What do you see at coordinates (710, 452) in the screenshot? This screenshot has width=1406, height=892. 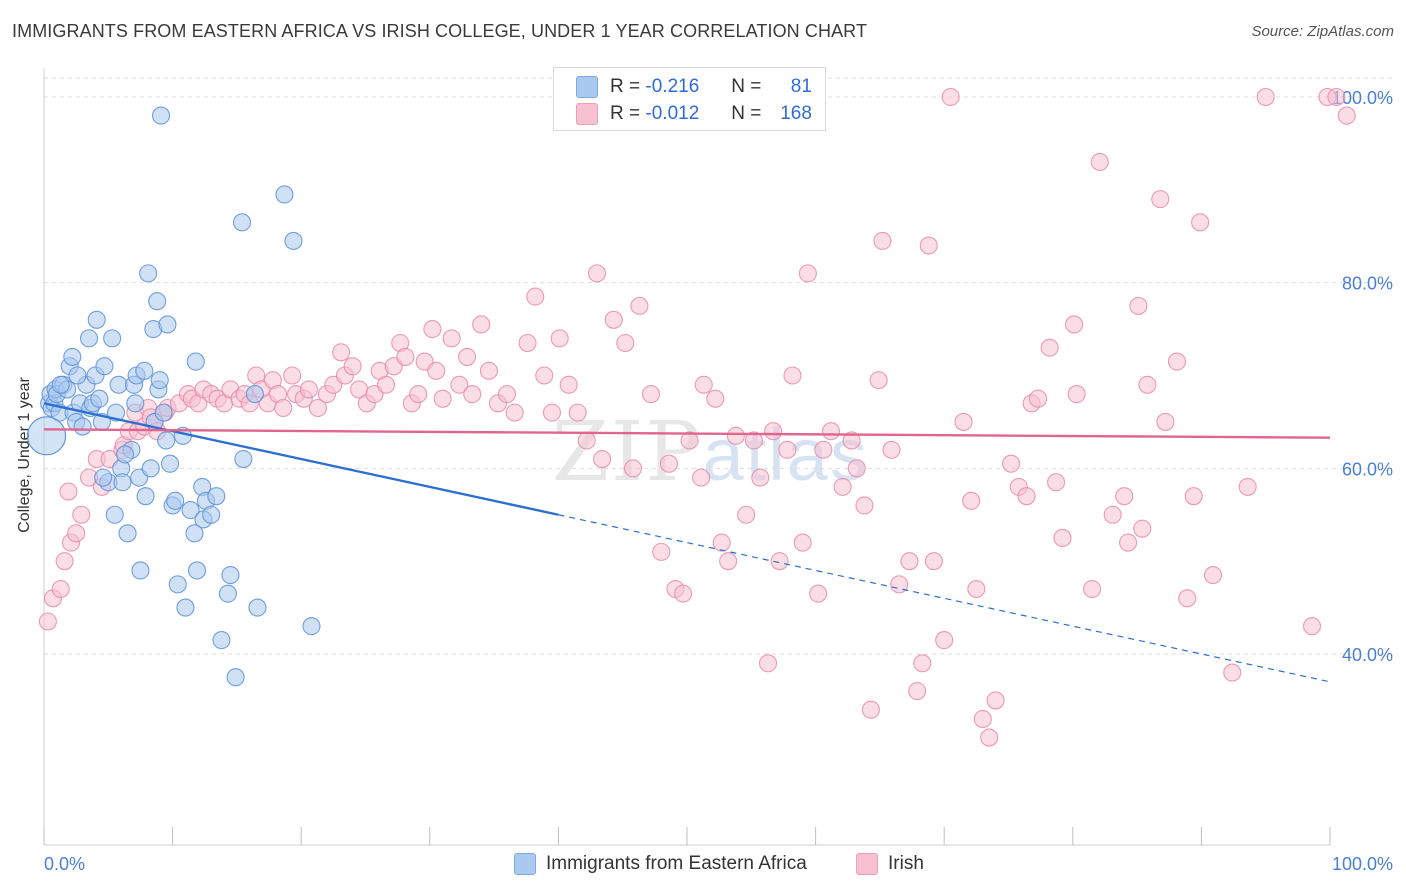 I see `watermark: ZIPatlas` at bounding box center [710, 452].